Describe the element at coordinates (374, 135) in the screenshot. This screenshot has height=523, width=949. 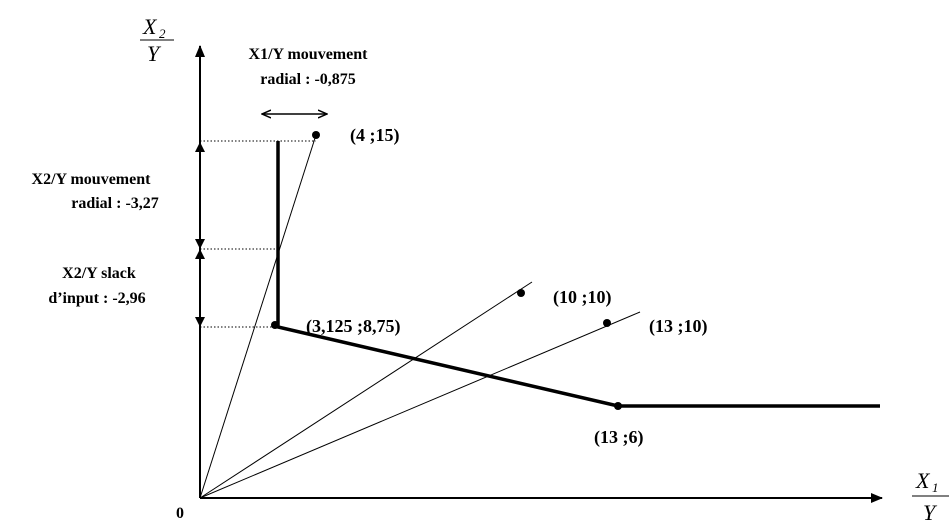
I see `point-label-4-15: (4 ;15)` at that location.